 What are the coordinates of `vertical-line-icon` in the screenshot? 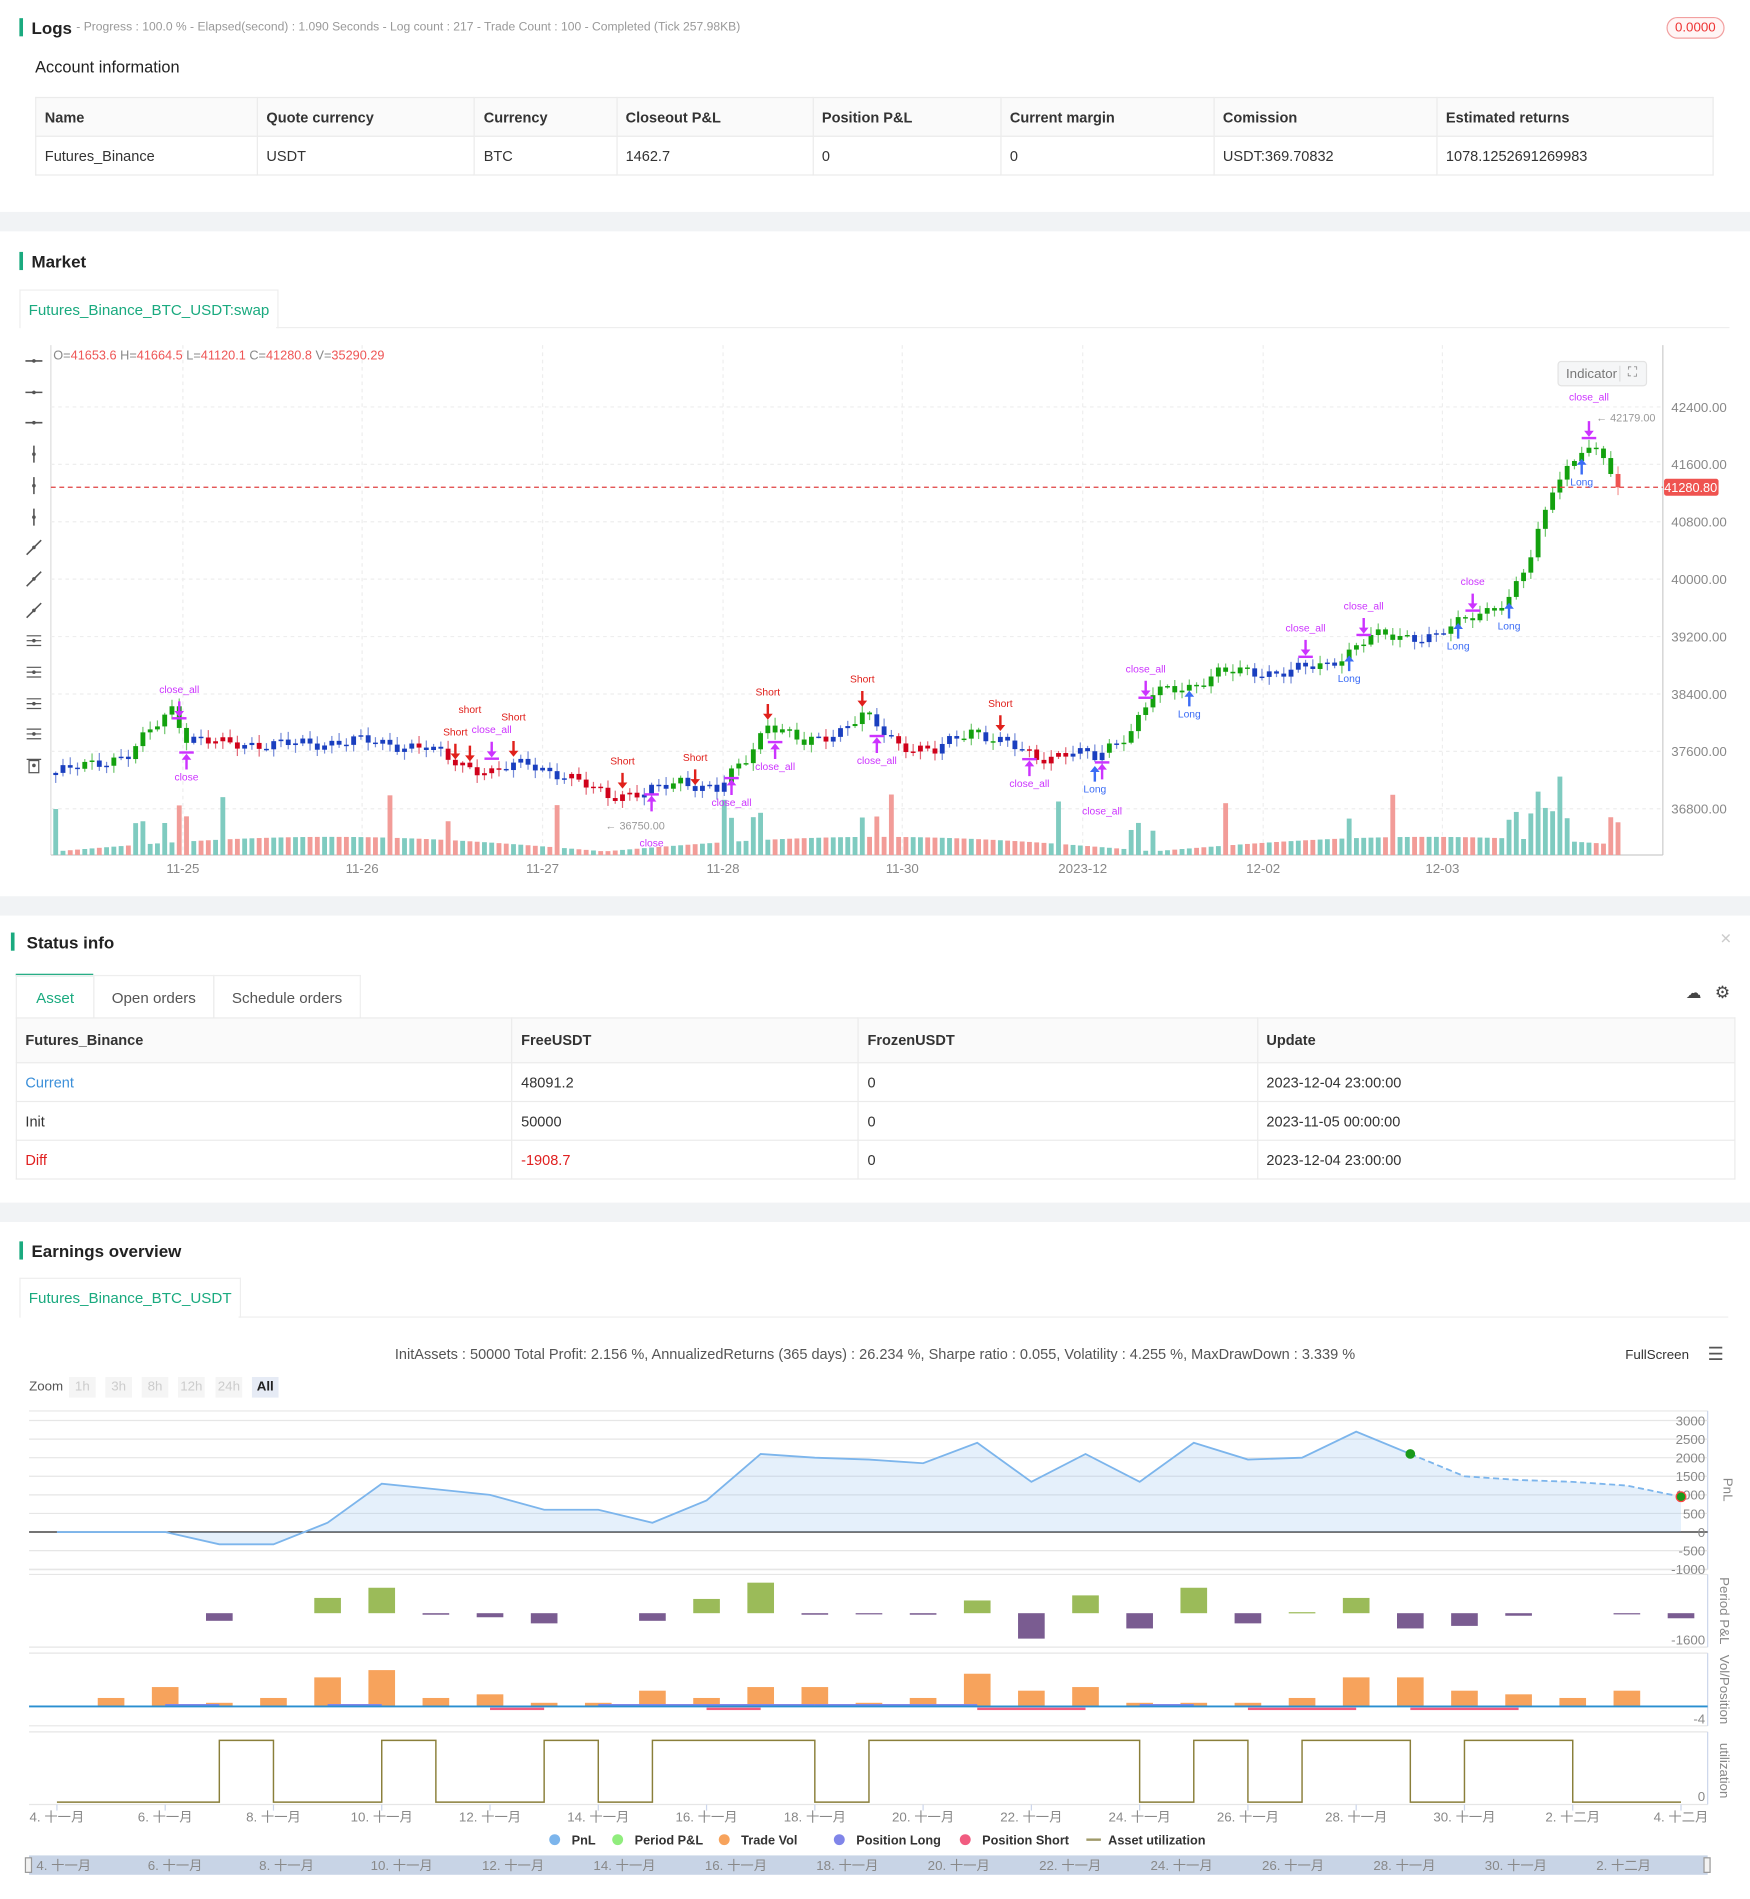 It's located at (33, 454).